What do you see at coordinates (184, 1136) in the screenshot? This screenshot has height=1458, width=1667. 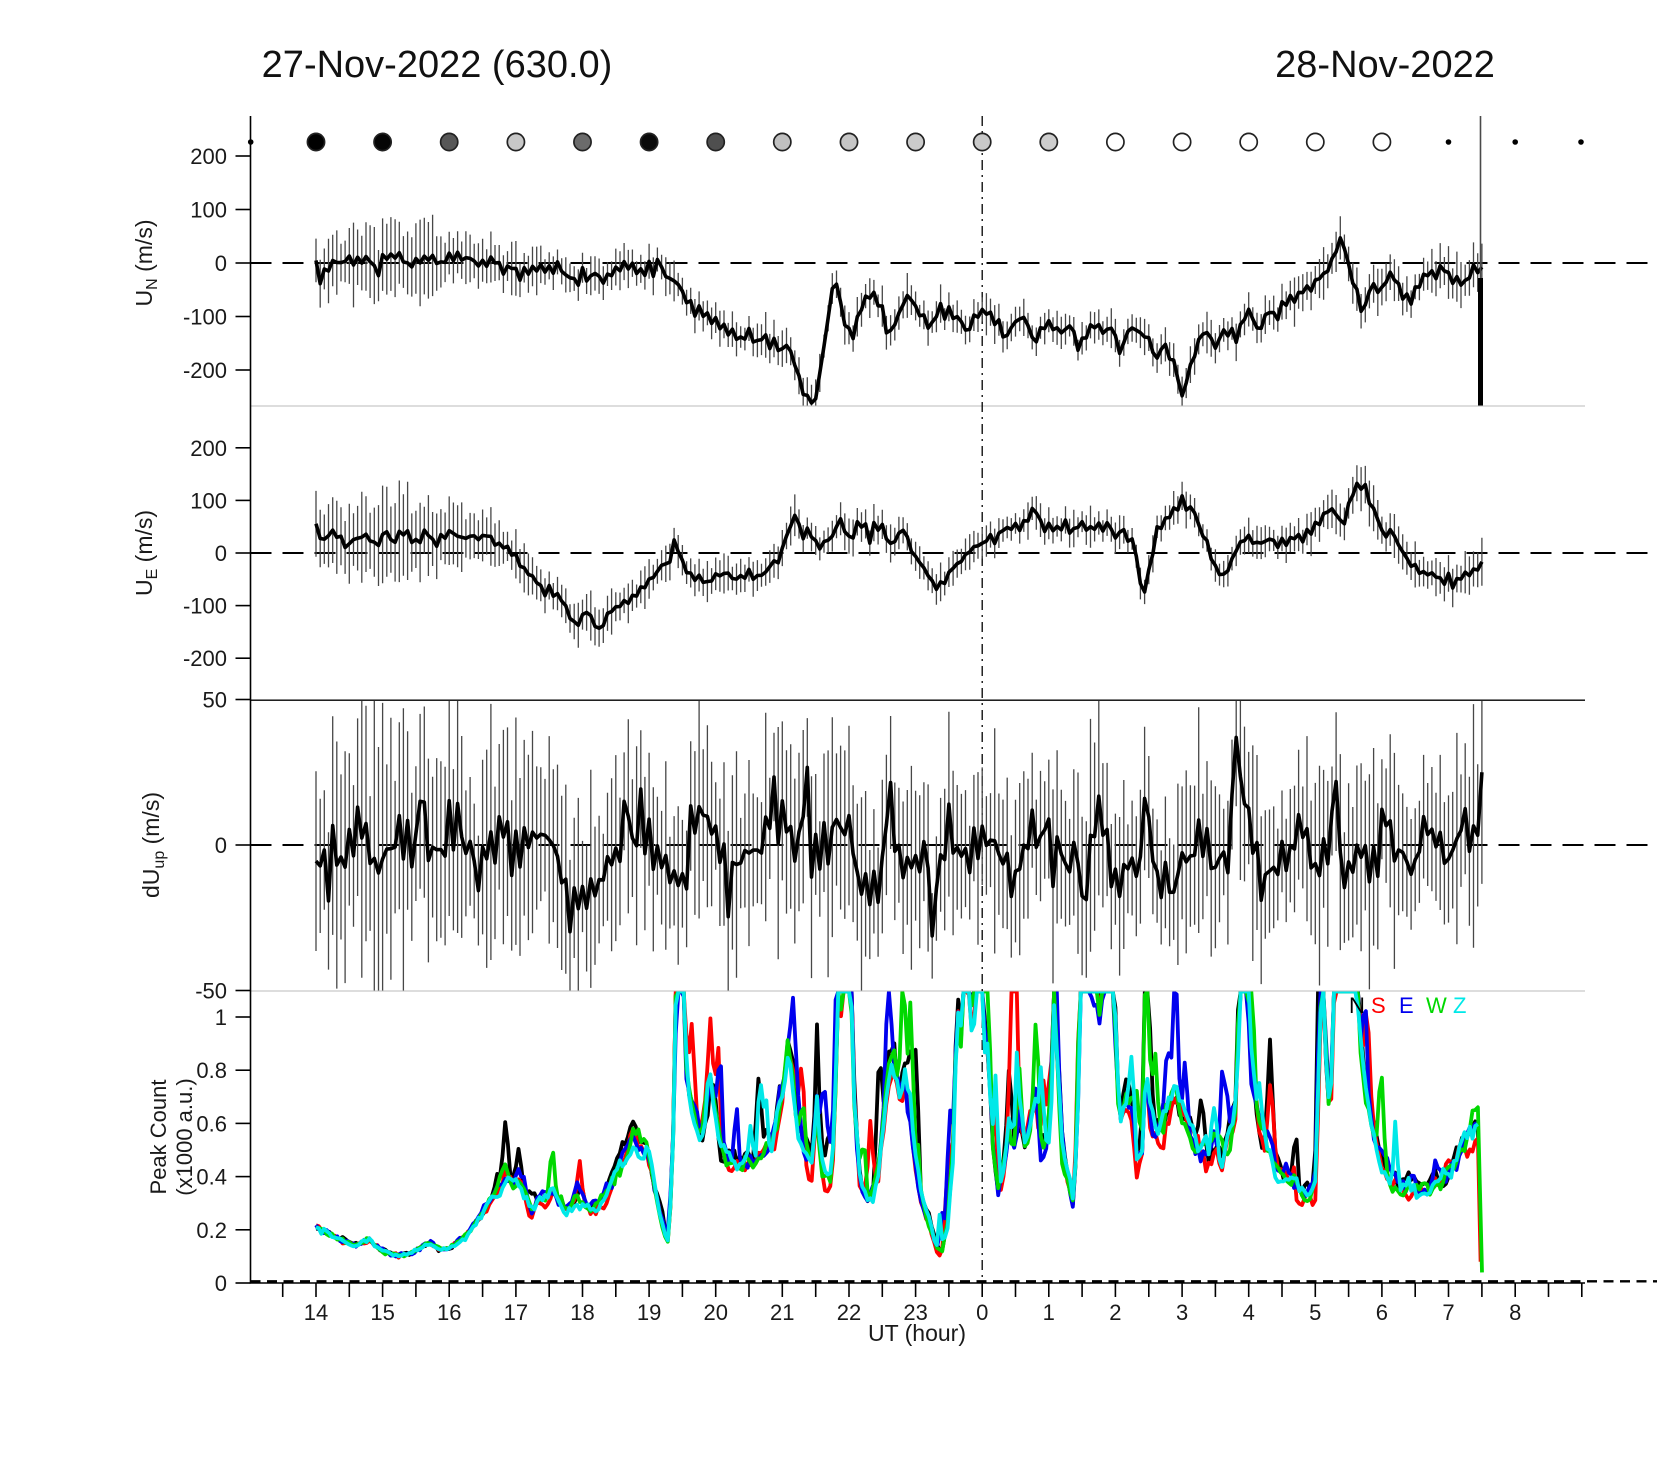 I see `svg-text: (x1000 a.u.)` at bounding box center [184, 1136].